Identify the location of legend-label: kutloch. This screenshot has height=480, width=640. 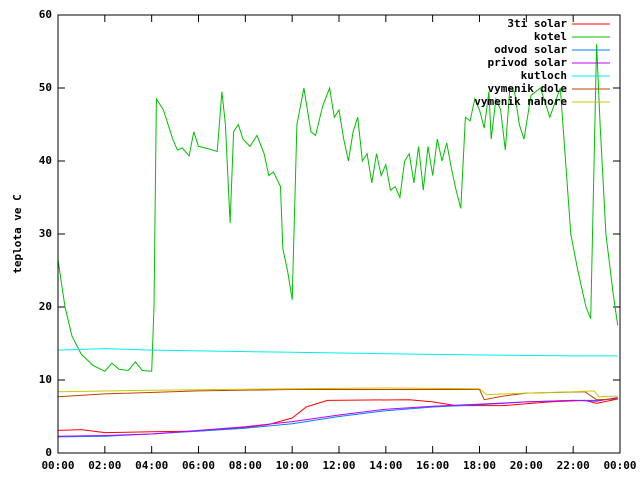
(544, 75).